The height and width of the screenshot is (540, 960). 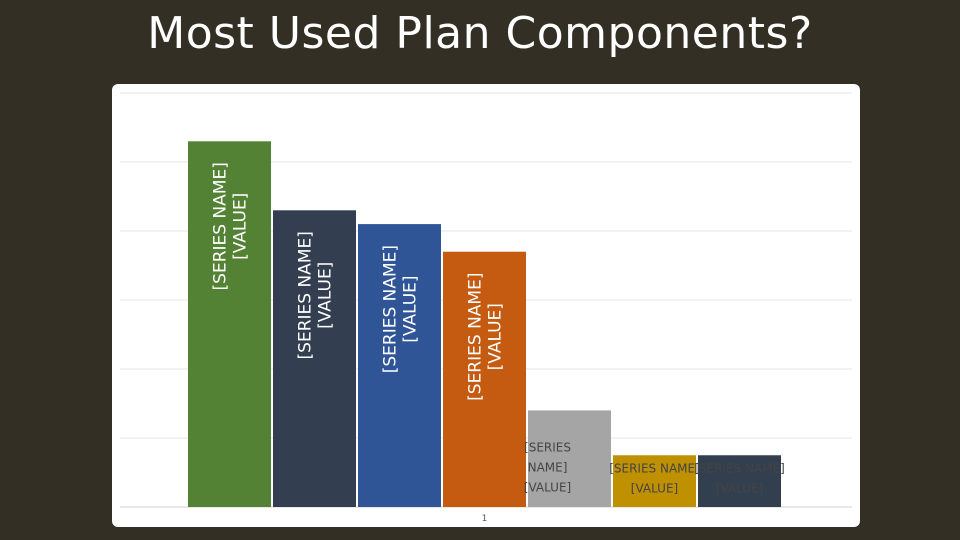 I want to click on bar-label-line: [SERIES, so click(x=547, y=447).